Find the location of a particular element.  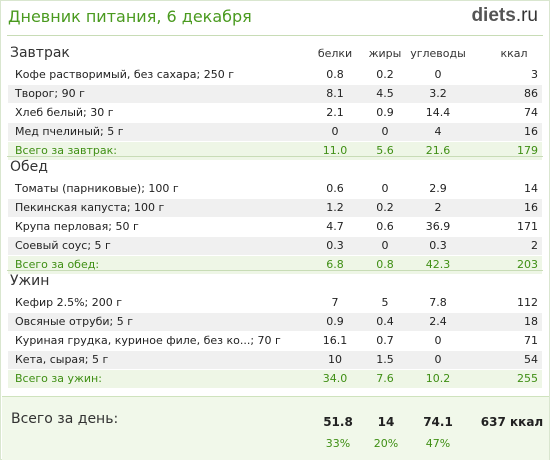

total-fat: 0.8 is located at coordinates (385, 264).